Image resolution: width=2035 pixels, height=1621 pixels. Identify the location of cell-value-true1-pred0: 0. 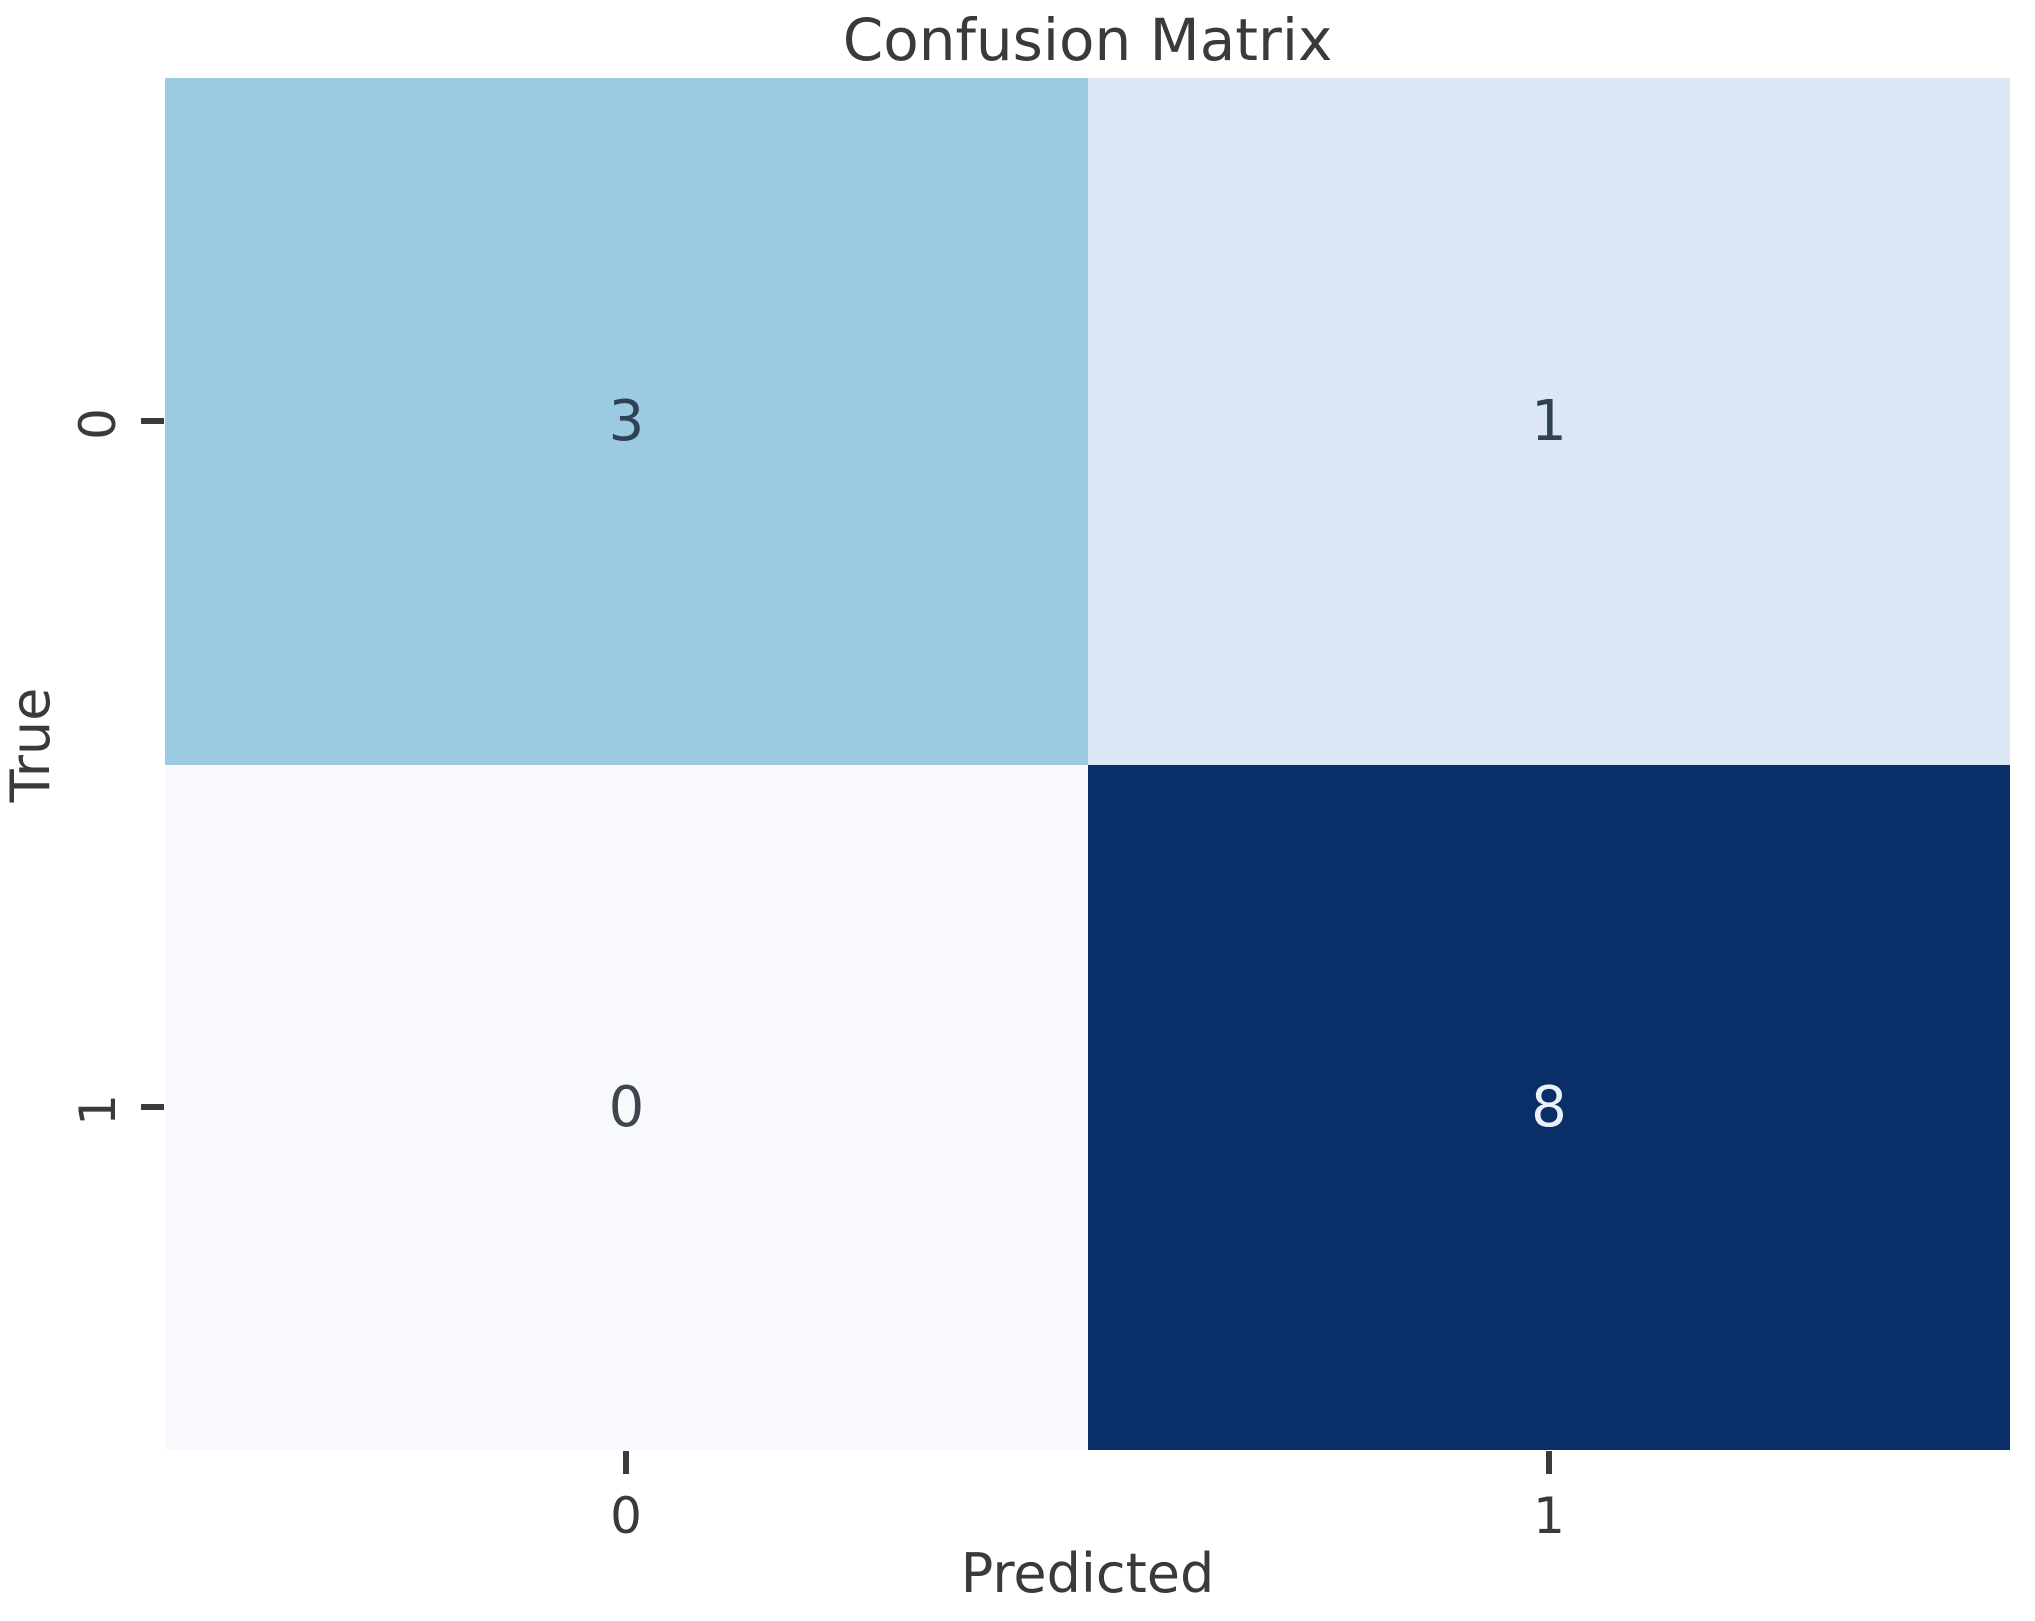
(626, 1107).